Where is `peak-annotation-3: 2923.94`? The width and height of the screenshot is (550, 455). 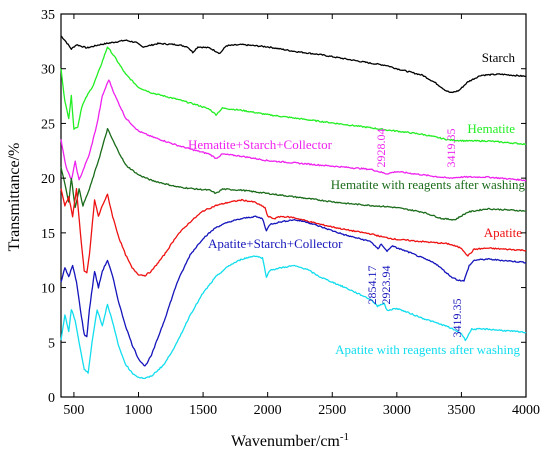 peak-annotation-3: 2923.94 is located at coordinates (386, 285).